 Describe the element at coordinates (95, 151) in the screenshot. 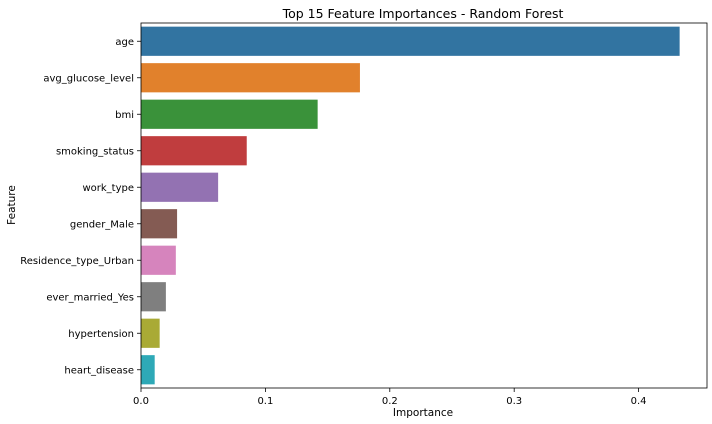

I see `y-tick-label: smoking_status` at that location.